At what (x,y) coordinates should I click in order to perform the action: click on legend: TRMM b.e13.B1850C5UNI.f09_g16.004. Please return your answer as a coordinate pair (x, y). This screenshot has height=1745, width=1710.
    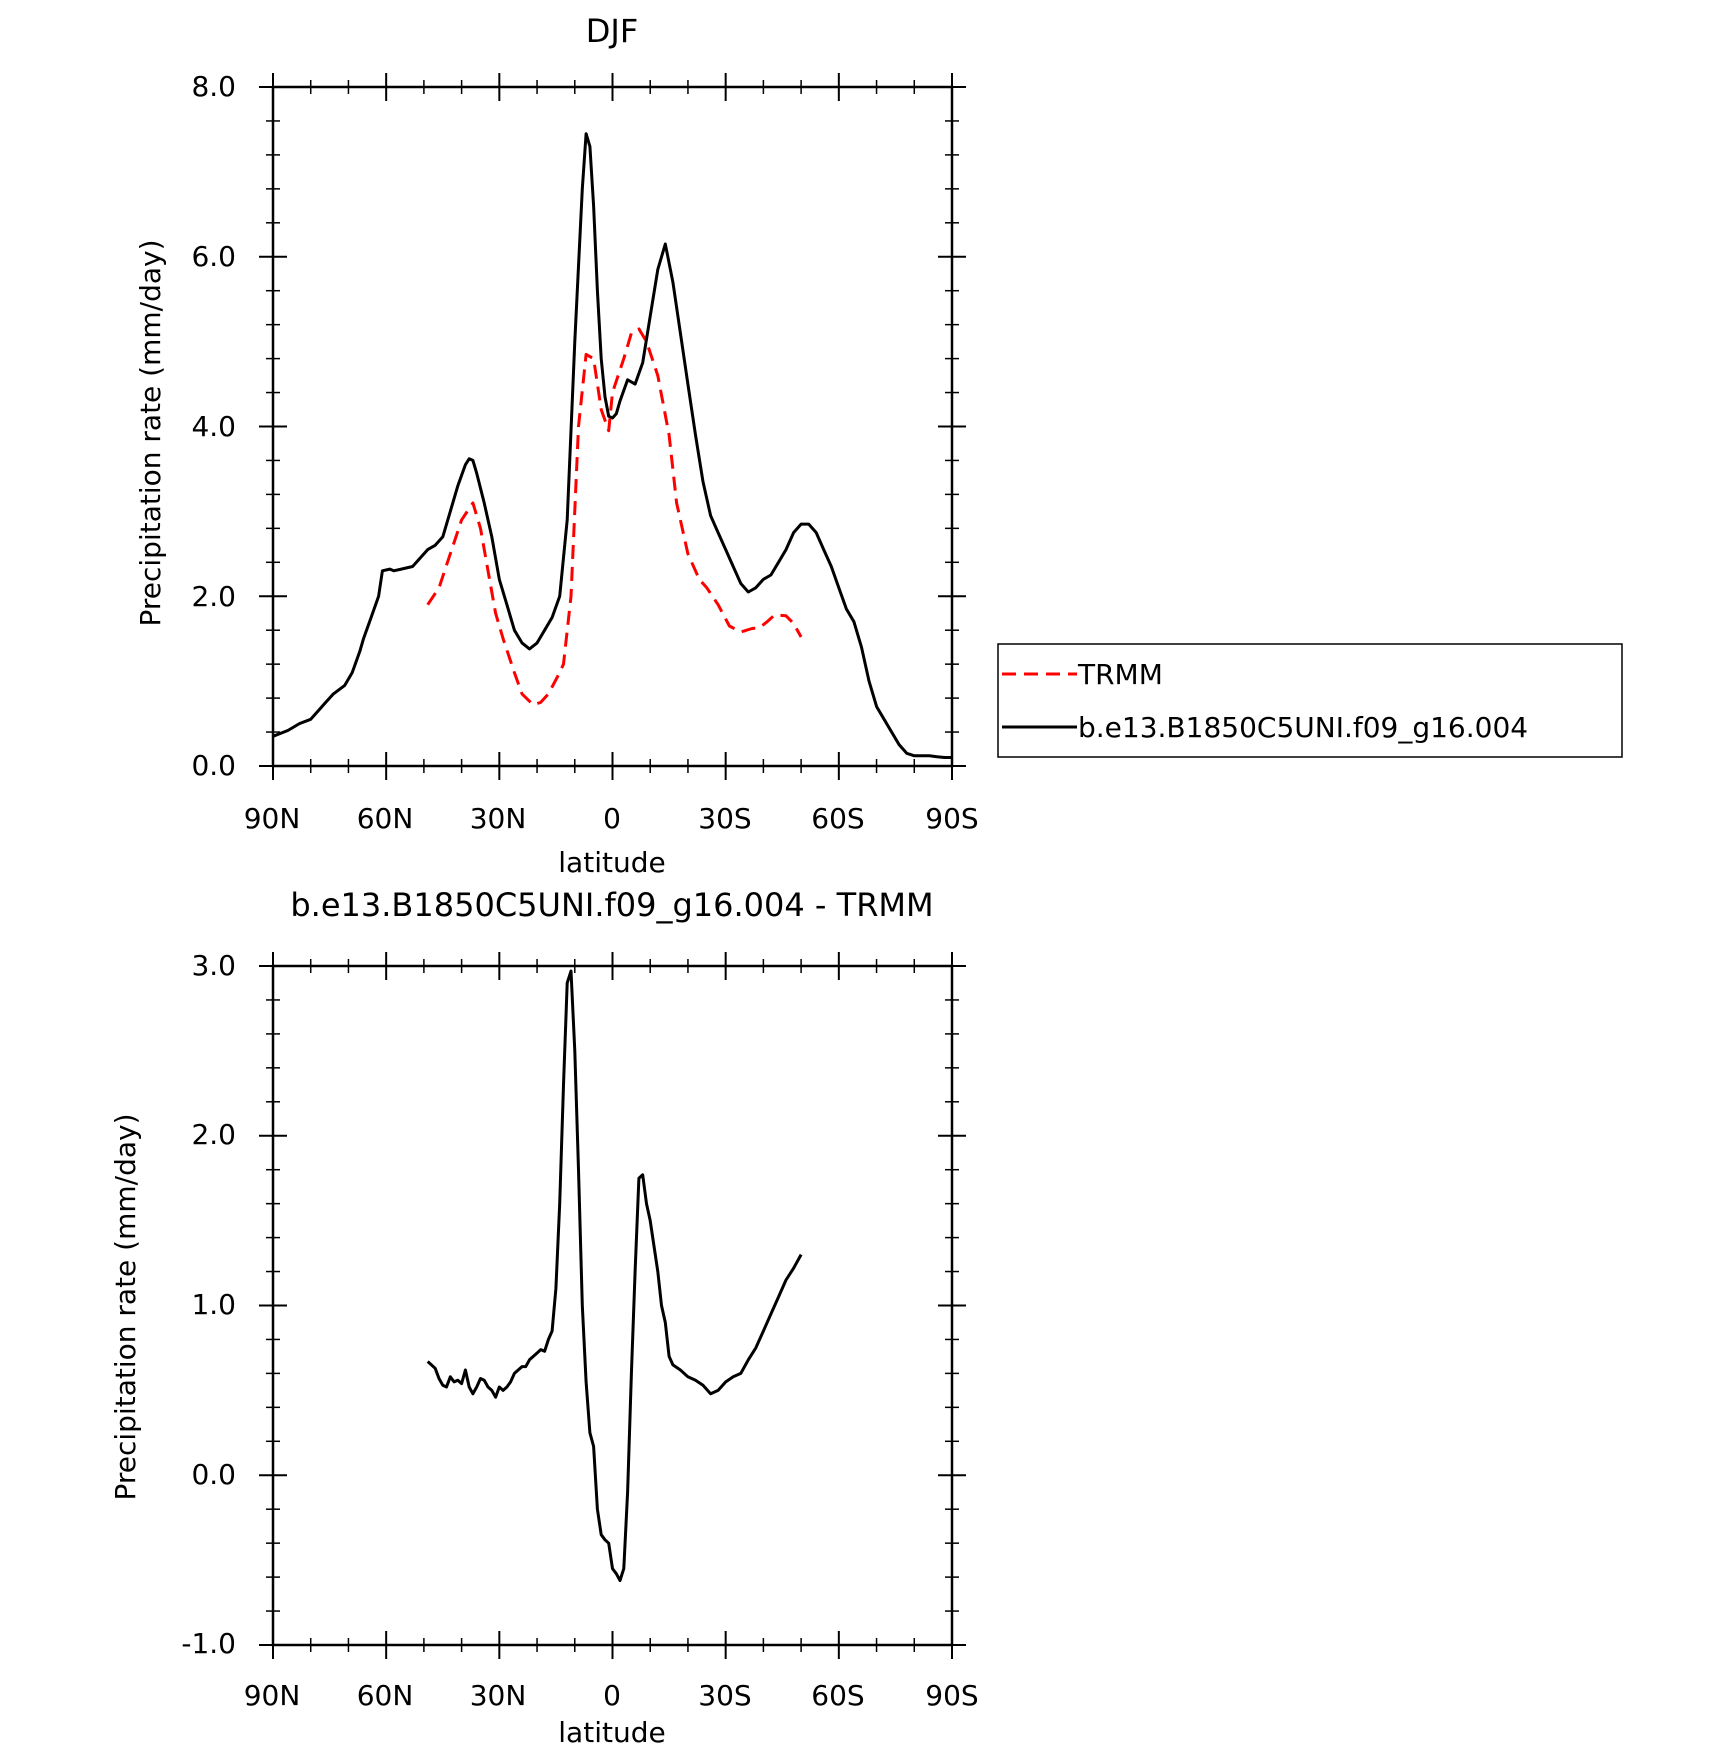
    Looking at the image, I should click on (1310, 700).